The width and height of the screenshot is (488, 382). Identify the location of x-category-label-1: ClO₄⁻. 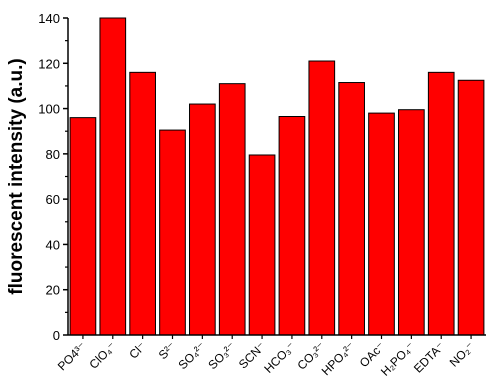
(102, 355).